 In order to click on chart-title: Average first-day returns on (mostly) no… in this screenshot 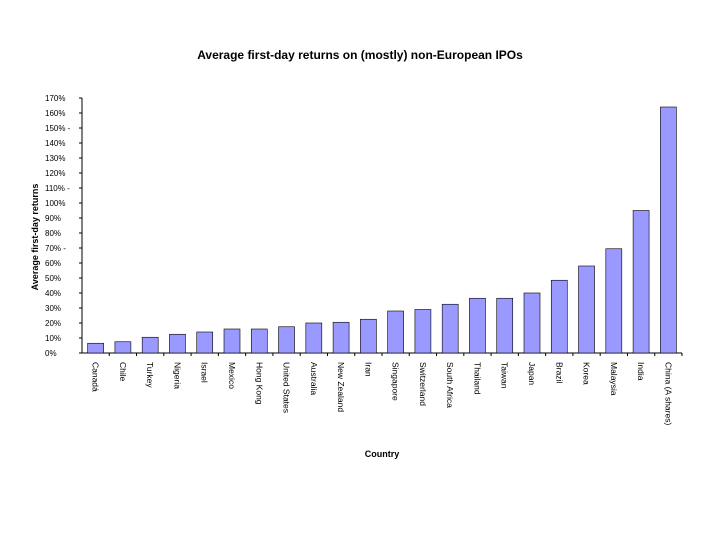, I will do `click(360, 55)`.